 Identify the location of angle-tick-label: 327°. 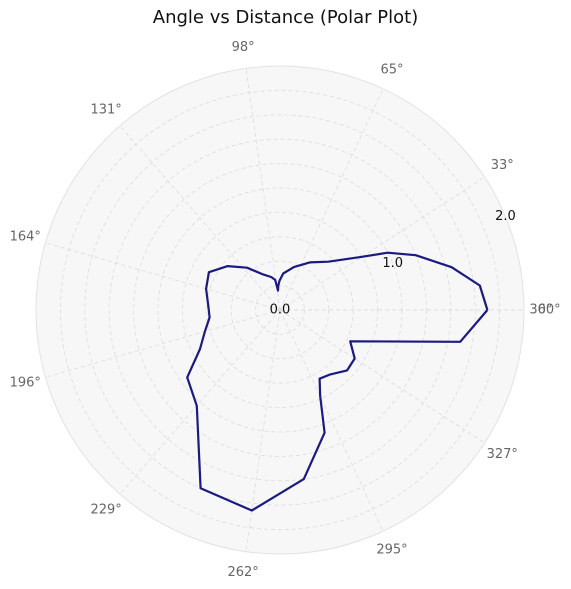
(502, 454).